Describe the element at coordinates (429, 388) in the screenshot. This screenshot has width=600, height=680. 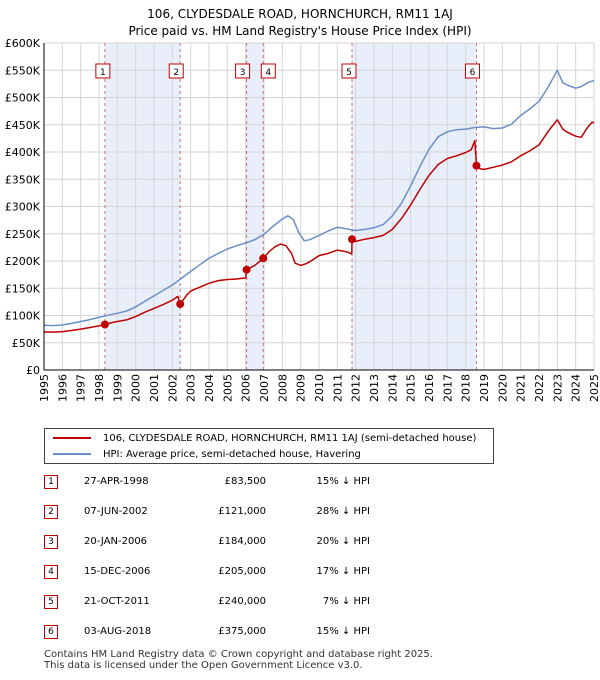
I see `x-tick-label: 2016` at that location.